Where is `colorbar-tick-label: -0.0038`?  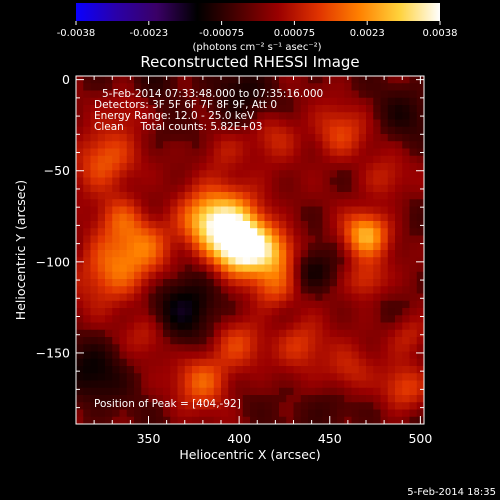
colorbar-tick-label: -0.0038 is located at coordinates (76, 33).